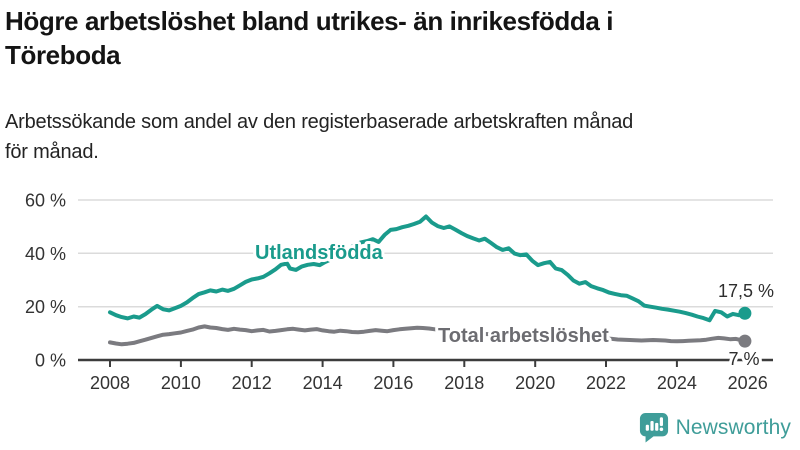 Image resolution: width=800 pixels, height=450 pixels. I want to click on y-axis-tick-label: 20 %, so click(45, 307).